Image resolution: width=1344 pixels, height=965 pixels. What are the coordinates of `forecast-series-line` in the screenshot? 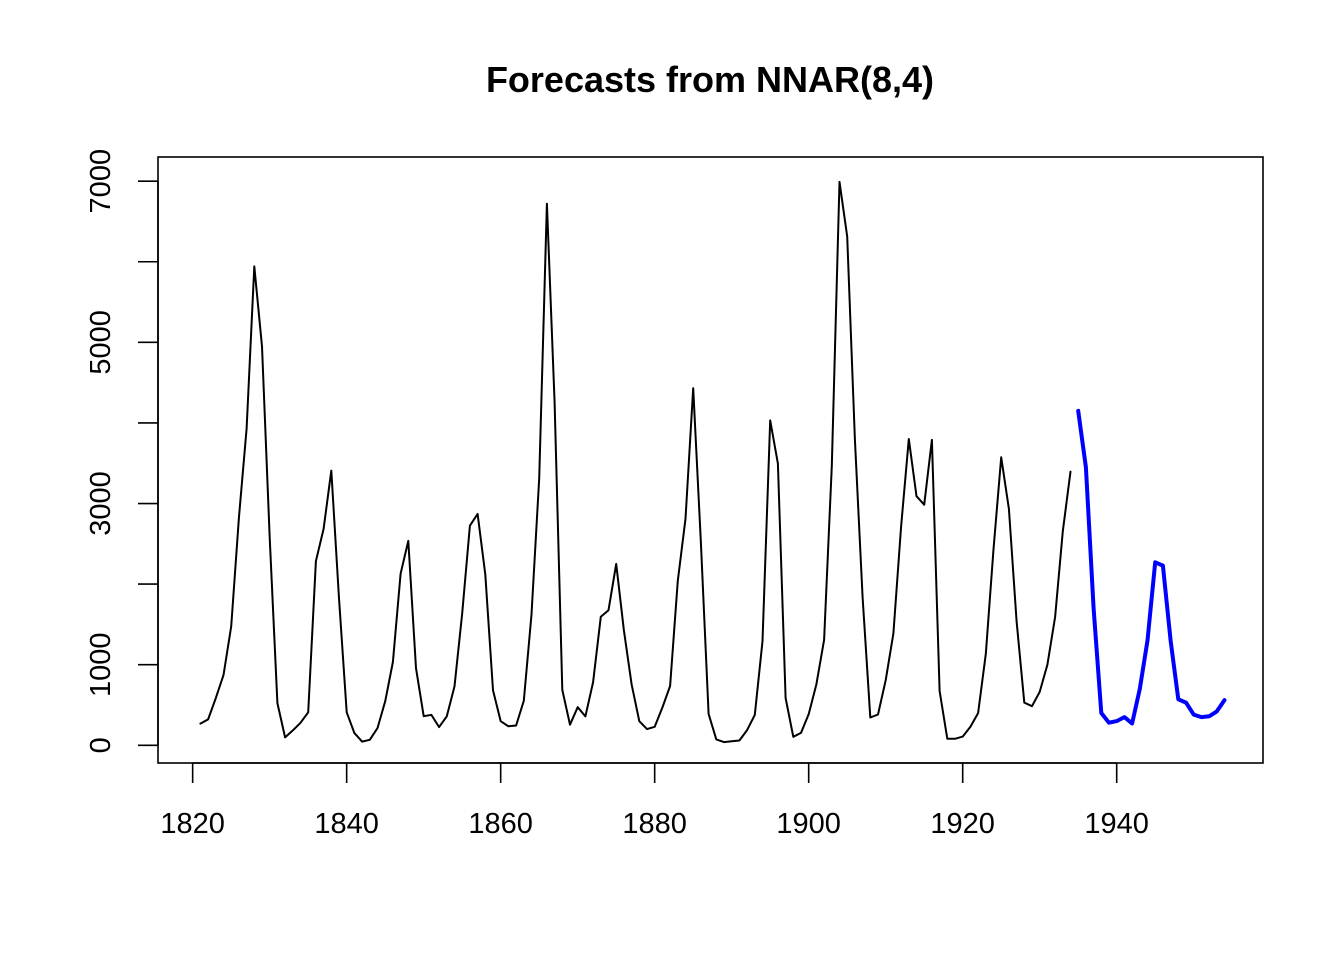 It's located at (1151, 567).